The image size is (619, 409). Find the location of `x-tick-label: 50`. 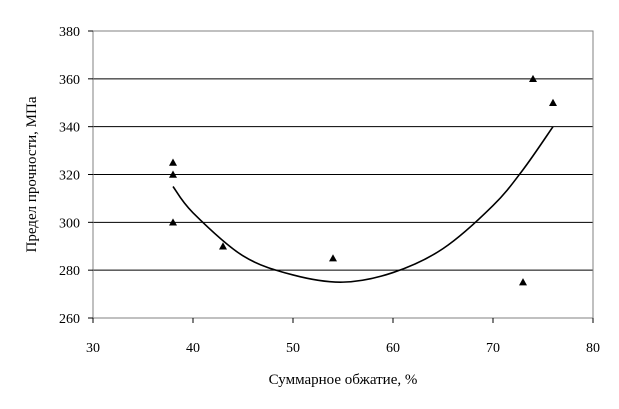

x-tick-label: 50 is located at coordinates (293, 348).